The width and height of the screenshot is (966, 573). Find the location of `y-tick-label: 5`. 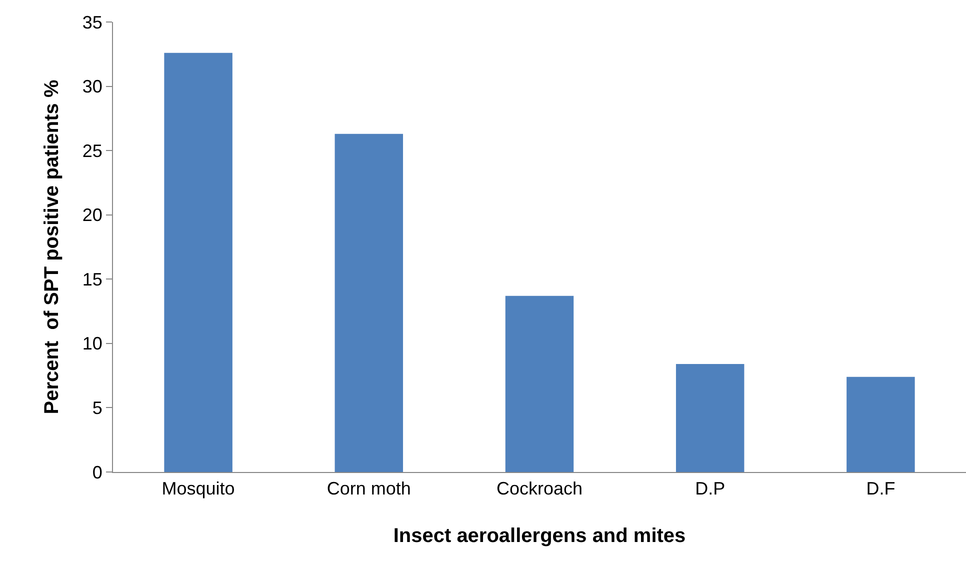

y-tick-label: 5 is located at coordinates (97, 408).